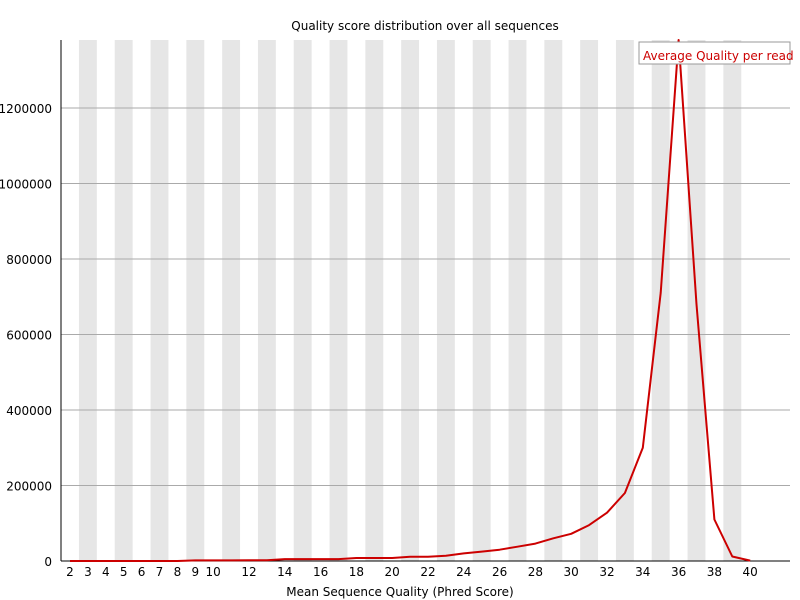  What do you see at coordinates (213, 572) in the screenshot?
I see `x-tick-label: 10` at bounding box center [213, 572].